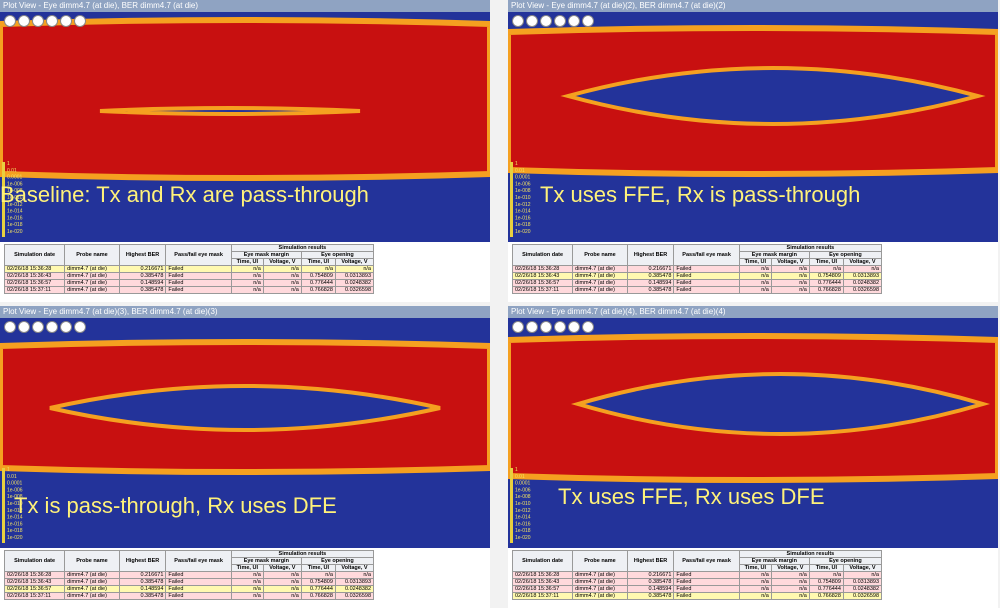 The height and width of the screenshot is (608, 1000). What do you see at coordinates (650, 561) in the screenshot?
I see `column-header: Highest BER` at bounding box center [650, 561].